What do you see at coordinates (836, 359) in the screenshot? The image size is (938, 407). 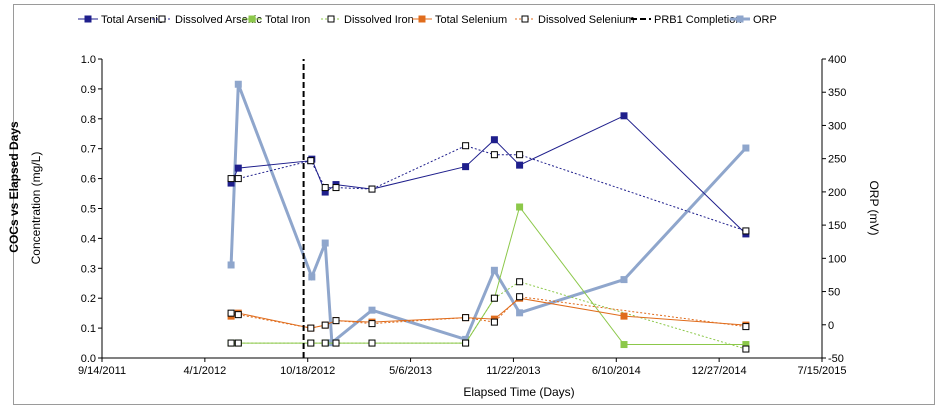 I see `y2-tick-label: -50` at bounding box center [836, 359].